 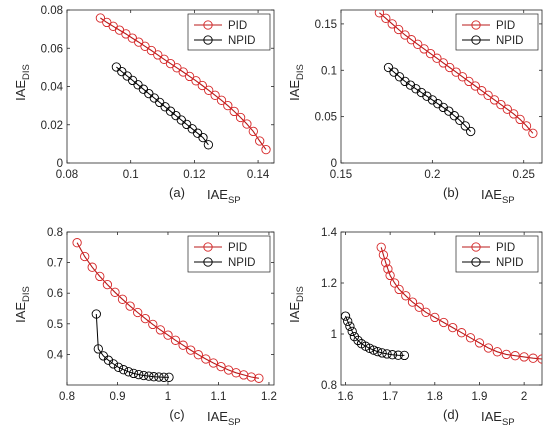 I want to click on legend: PID NPID, so click(x=497, y=254).